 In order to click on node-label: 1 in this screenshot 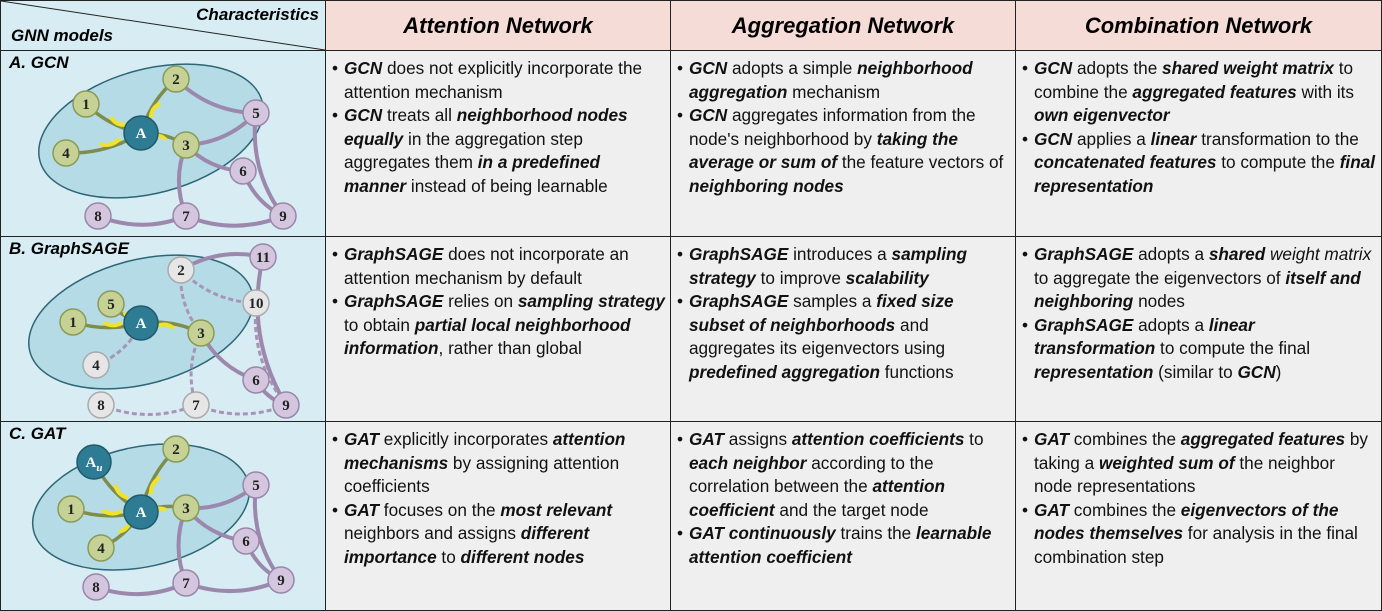, I will do `click(86, 105)`.